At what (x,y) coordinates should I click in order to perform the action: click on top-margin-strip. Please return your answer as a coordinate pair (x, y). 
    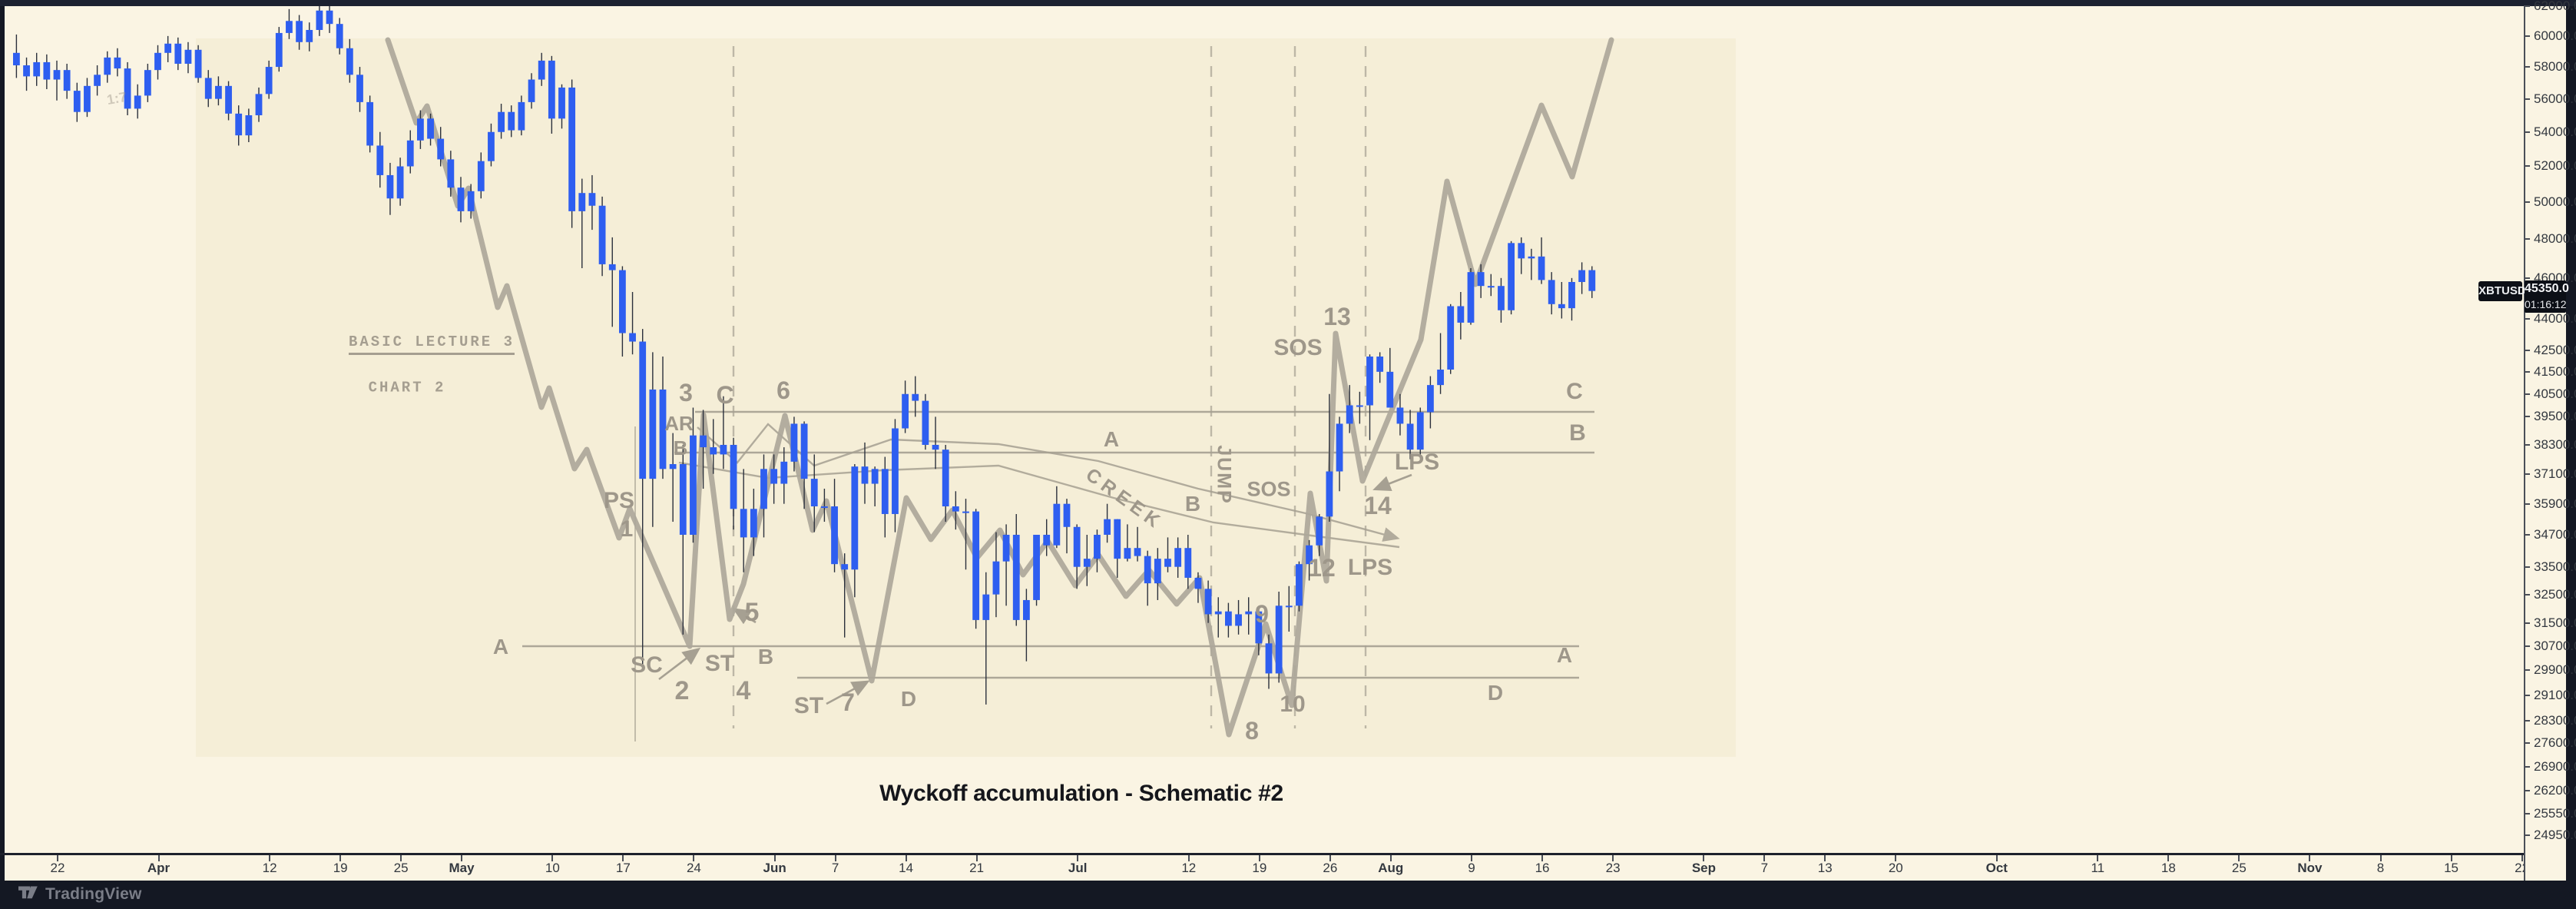
    Looking at the image, I should click on (1288, 3).